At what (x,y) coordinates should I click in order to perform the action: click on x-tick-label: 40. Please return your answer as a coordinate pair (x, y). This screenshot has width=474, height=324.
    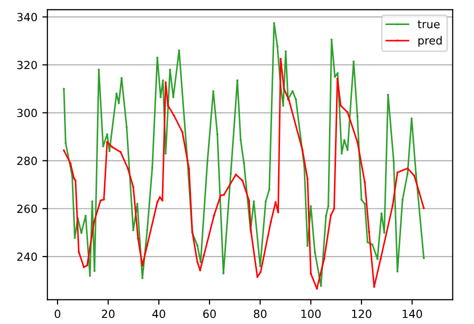
    Looking at the image, I should click on (159, 314).